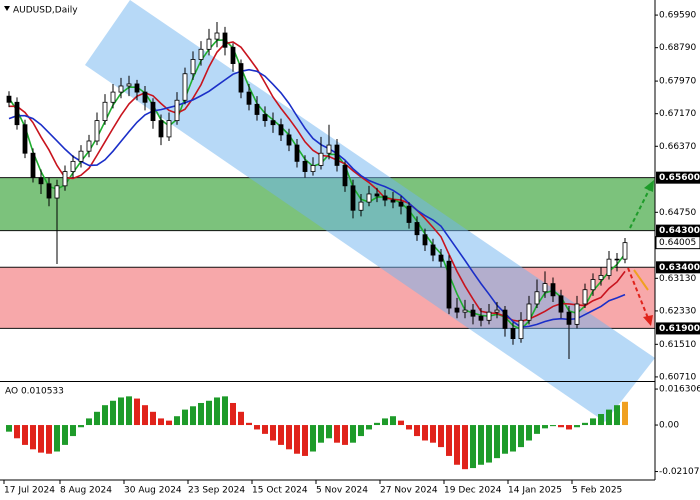  I want to click on level-label: 0.63400, so click(679, 268).